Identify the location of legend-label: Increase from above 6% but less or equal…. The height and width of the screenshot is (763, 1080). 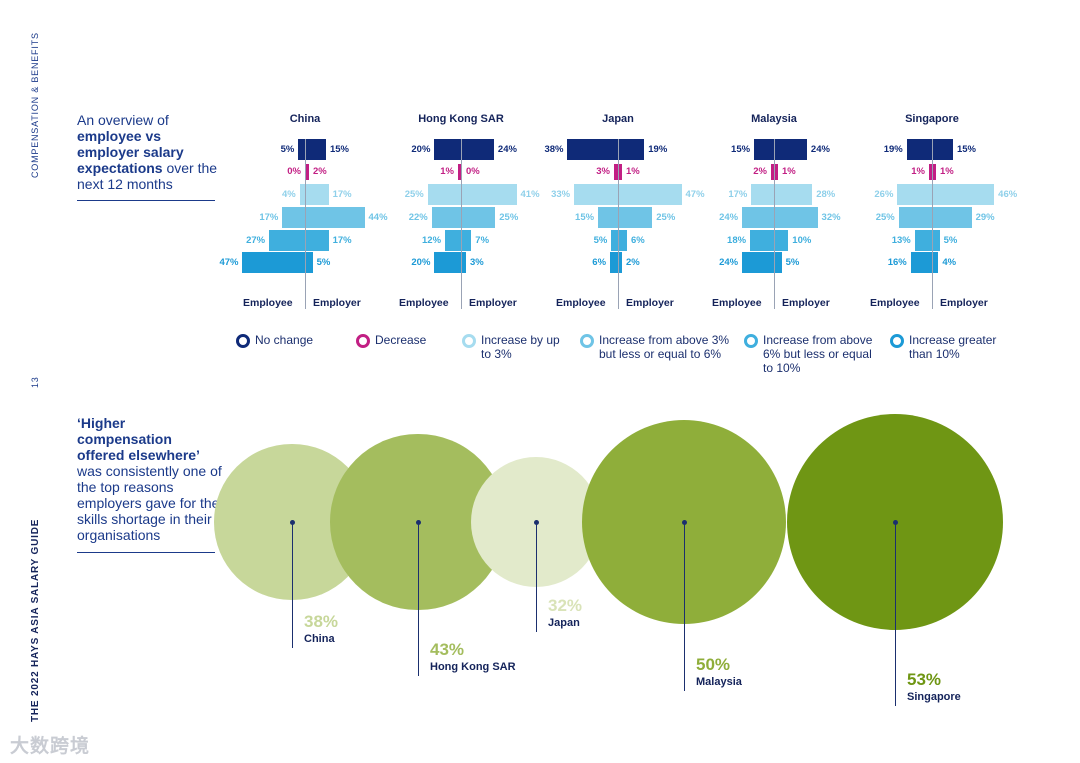
(818, 354).